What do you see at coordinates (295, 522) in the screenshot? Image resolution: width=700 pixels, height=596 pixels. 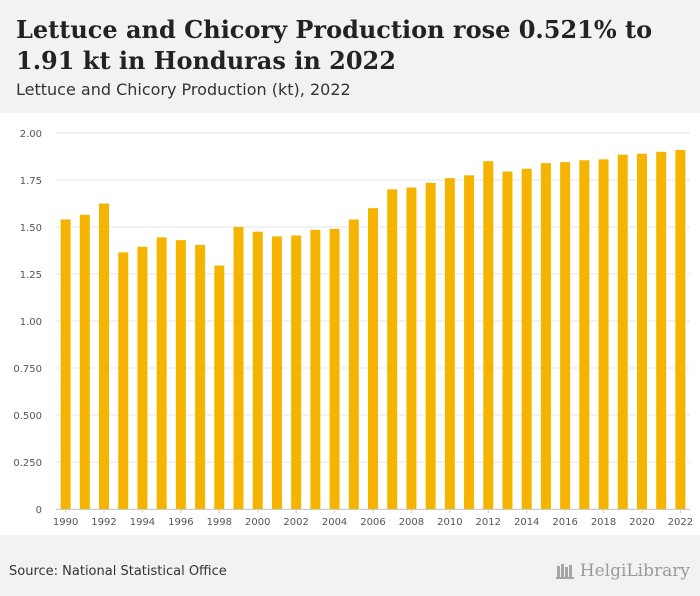 I see `x-tick-label: 2002` at bounding box center [295, 522].